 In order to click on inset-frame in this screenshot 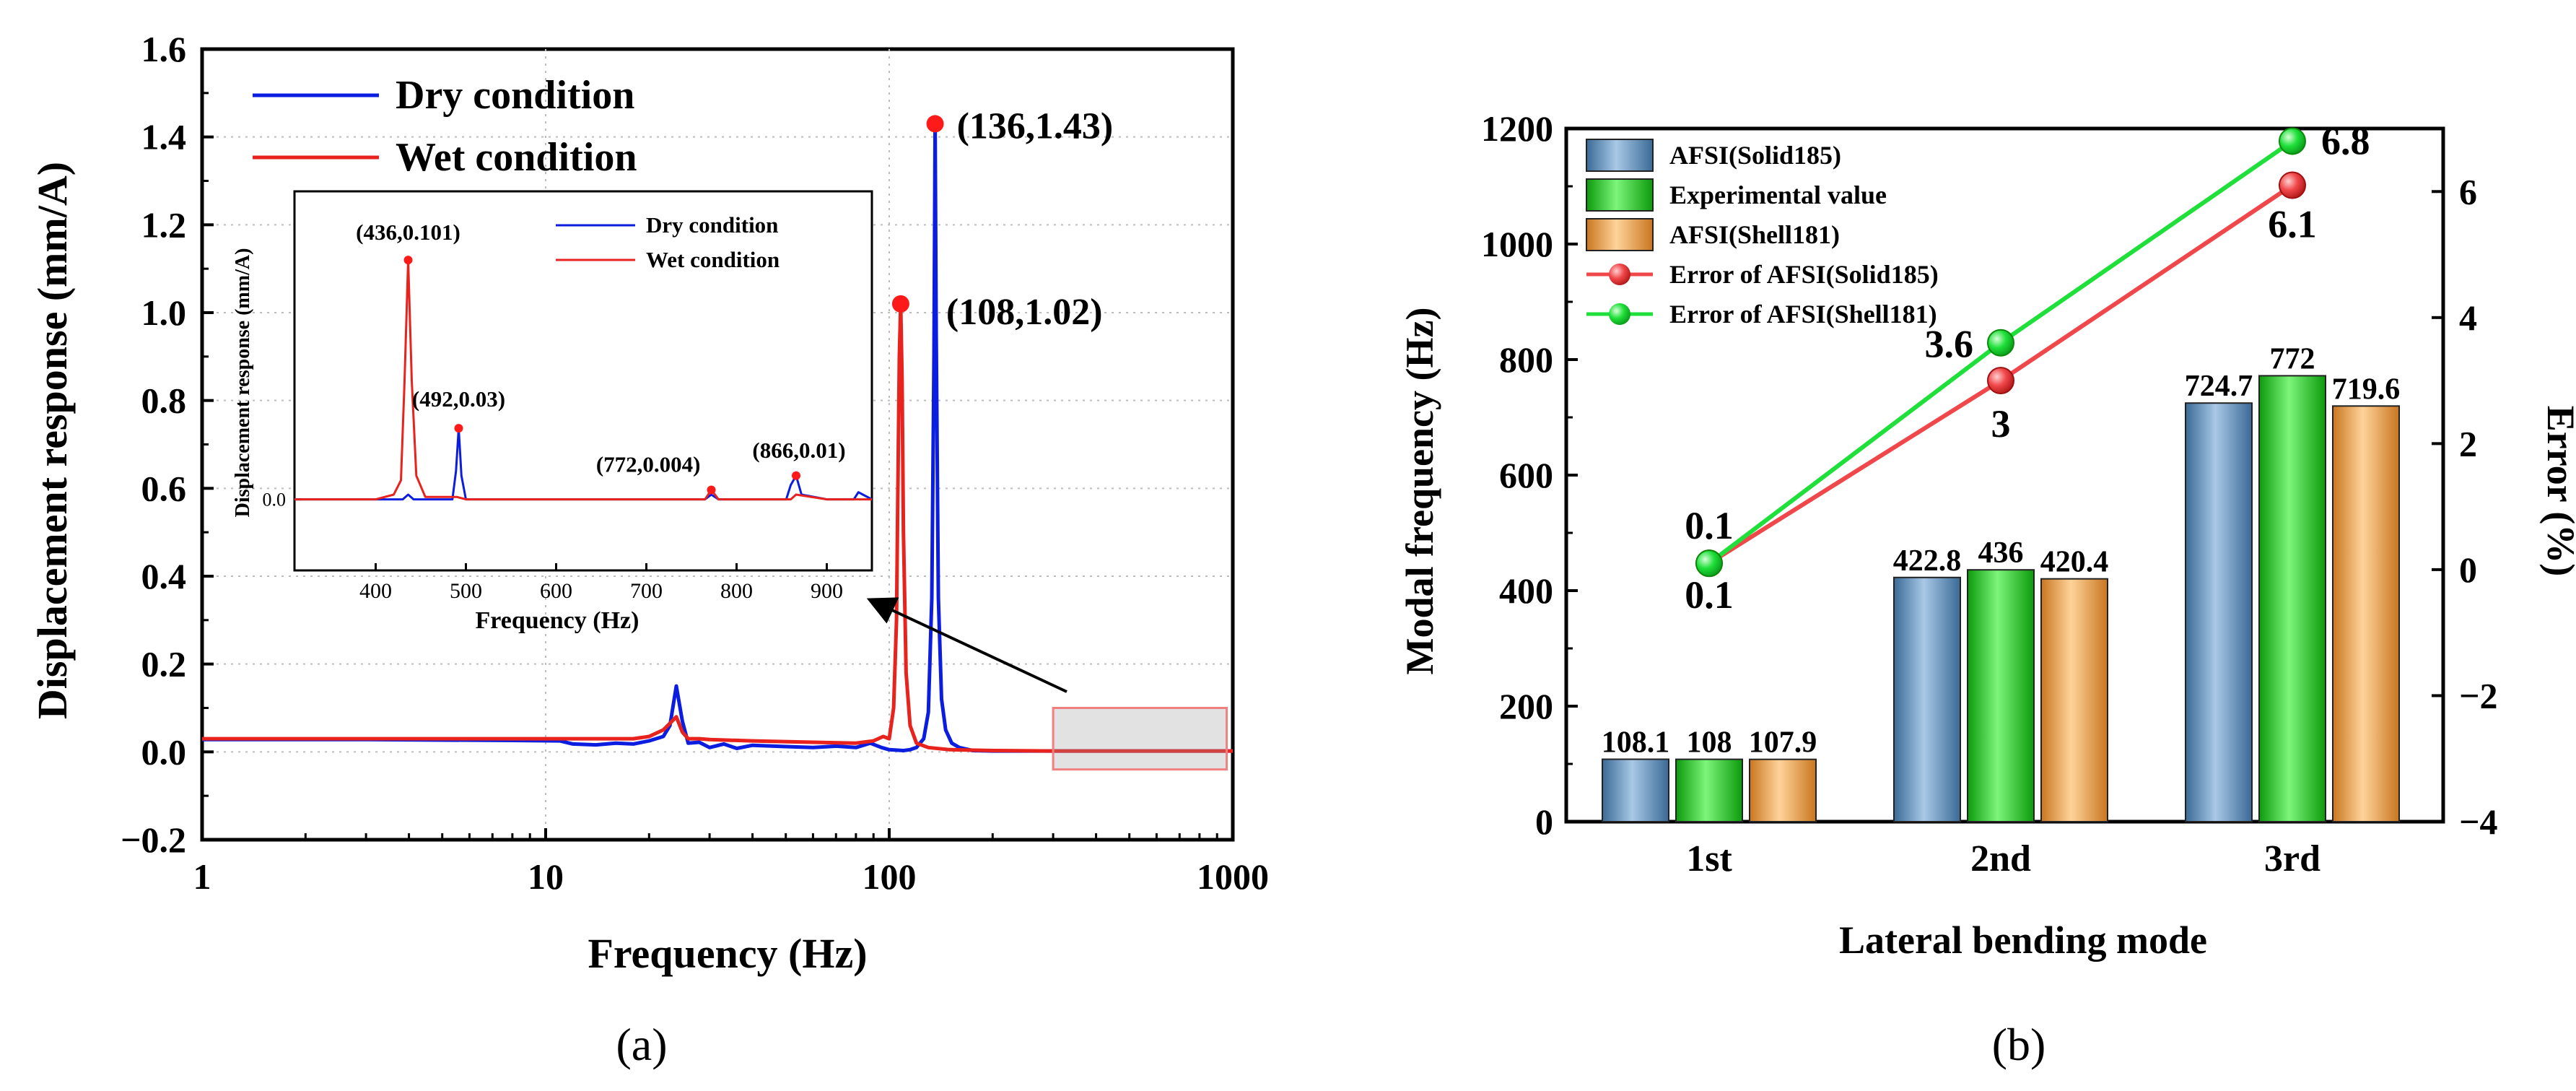, I will do `click(583, 381)`.